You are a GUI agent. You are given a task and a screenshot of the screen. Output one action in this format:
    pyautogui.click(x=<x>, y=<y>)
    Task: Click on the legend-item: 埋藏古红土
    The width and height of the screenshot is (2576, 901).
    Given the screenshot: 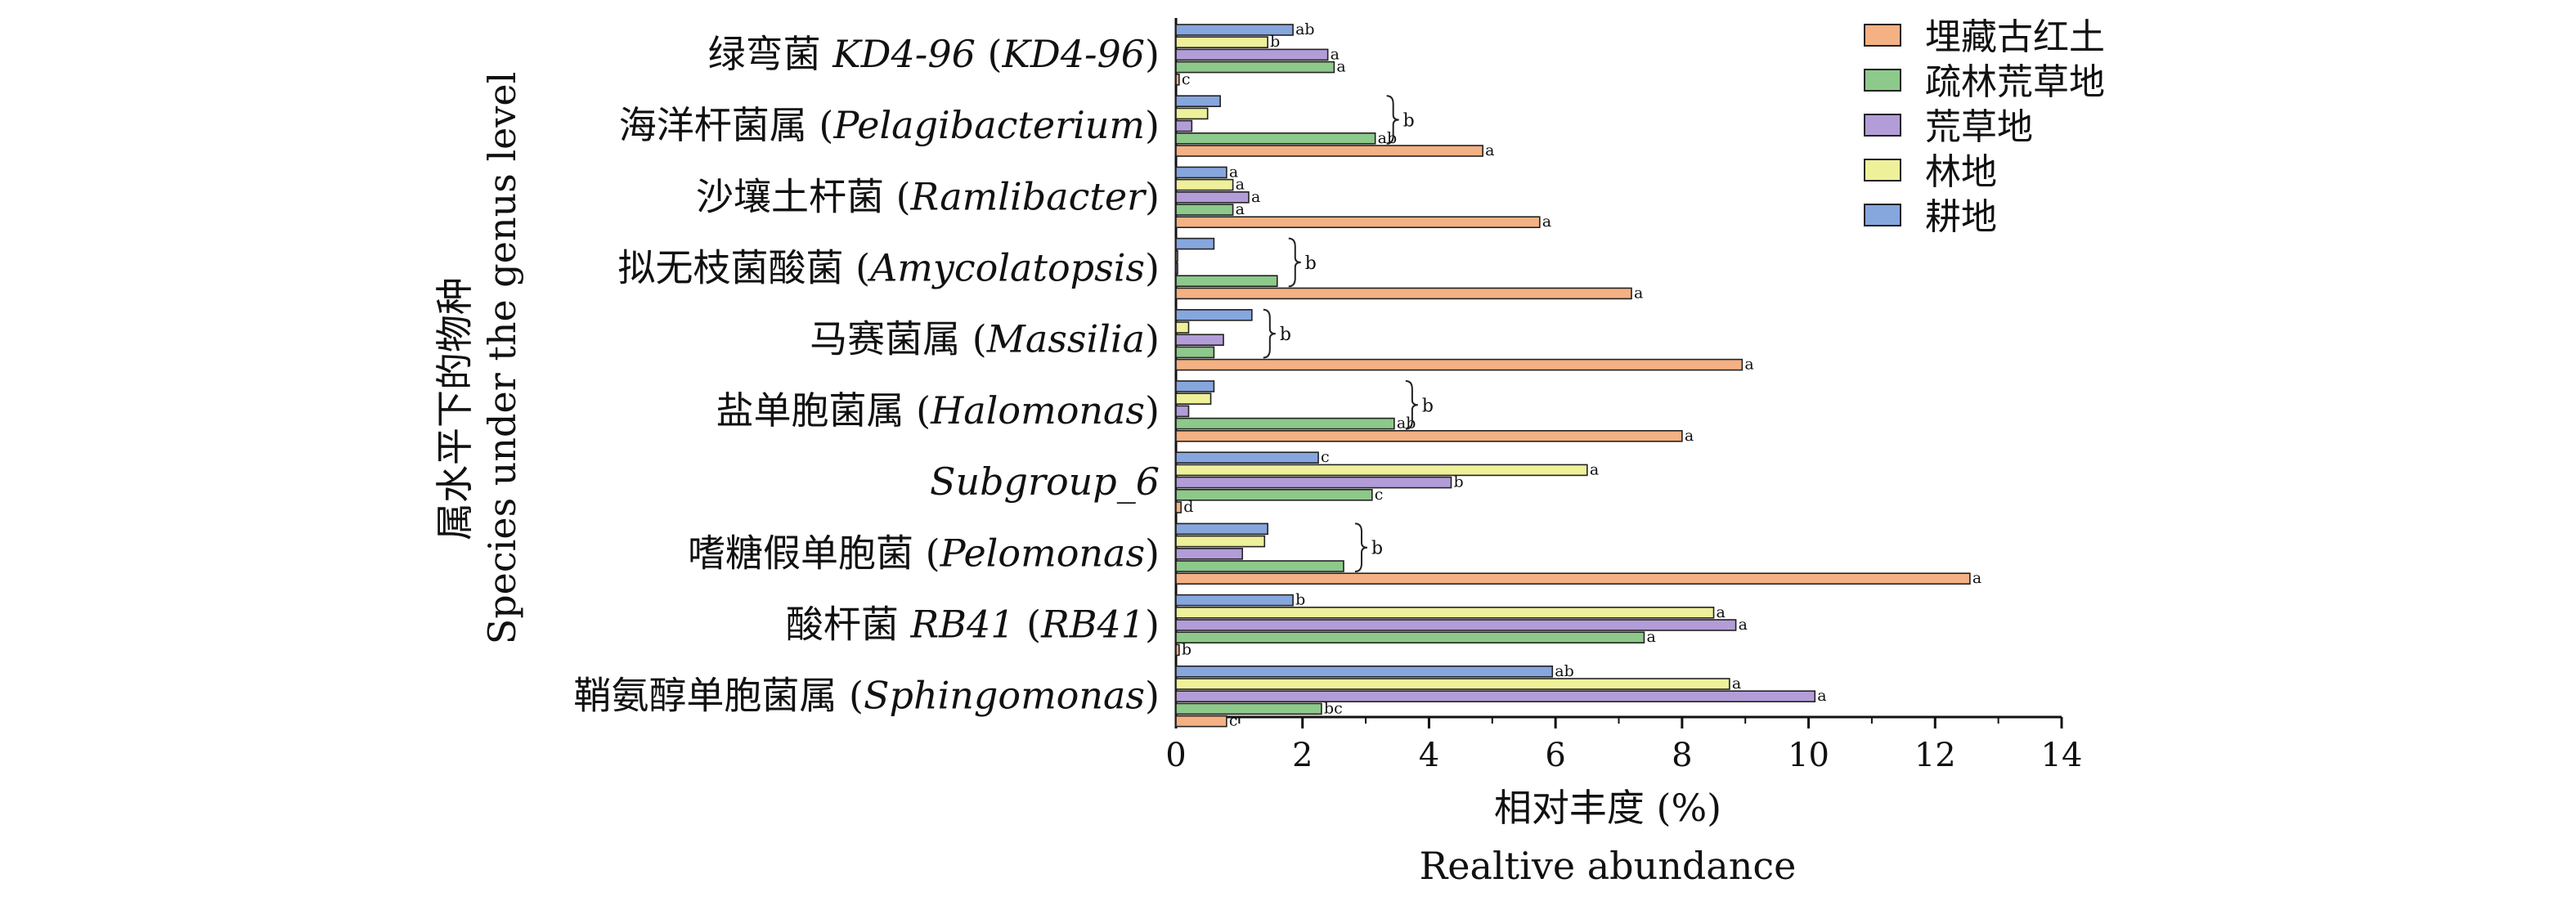 What is the action you would take?
    pyautogui.click(x=1985, y=37)
    